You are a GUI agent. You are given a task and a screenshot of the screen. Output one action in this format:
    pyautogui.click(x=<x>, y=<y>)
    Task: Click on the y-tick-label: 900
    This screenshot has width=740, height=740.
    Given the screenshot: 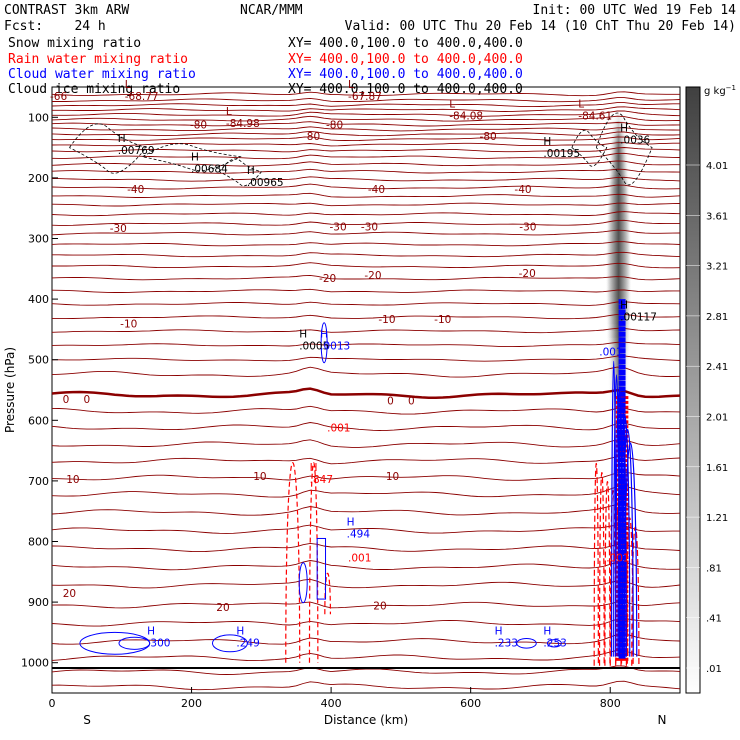 What is the action you would take?
    pyautogui.click(x=38, y=602)
    